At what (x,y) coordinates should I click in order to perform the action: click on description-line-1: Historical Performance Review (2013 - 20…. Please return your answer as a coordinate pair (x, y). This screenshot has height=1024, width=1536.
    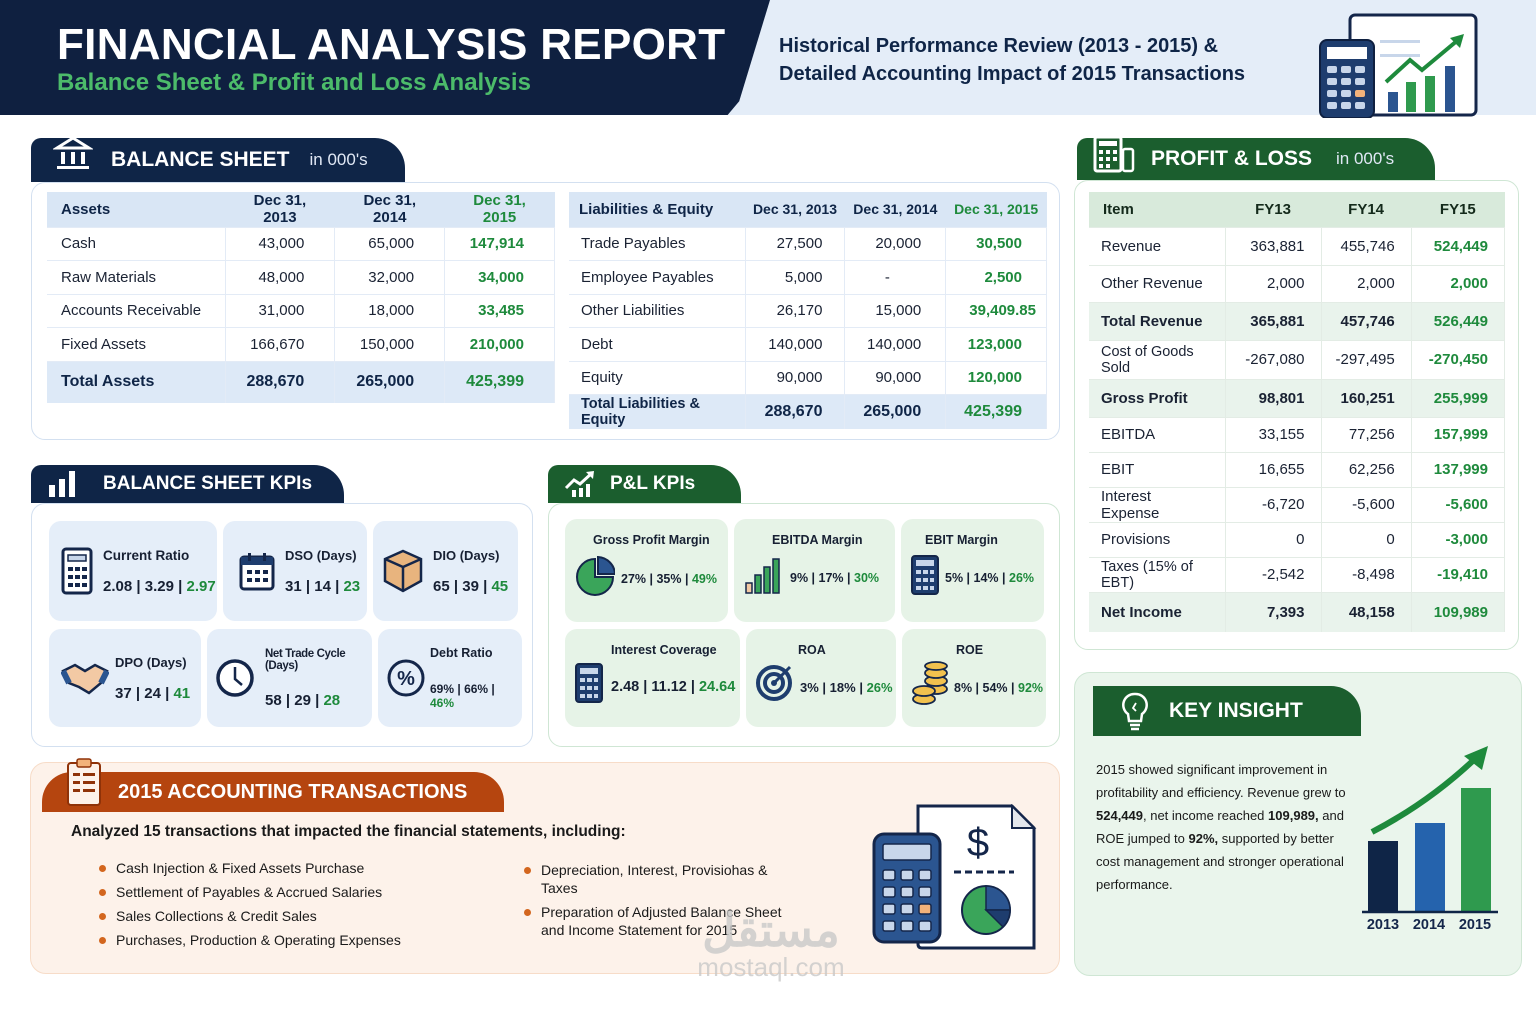
    Looking at the image, I should click on (999, 46).